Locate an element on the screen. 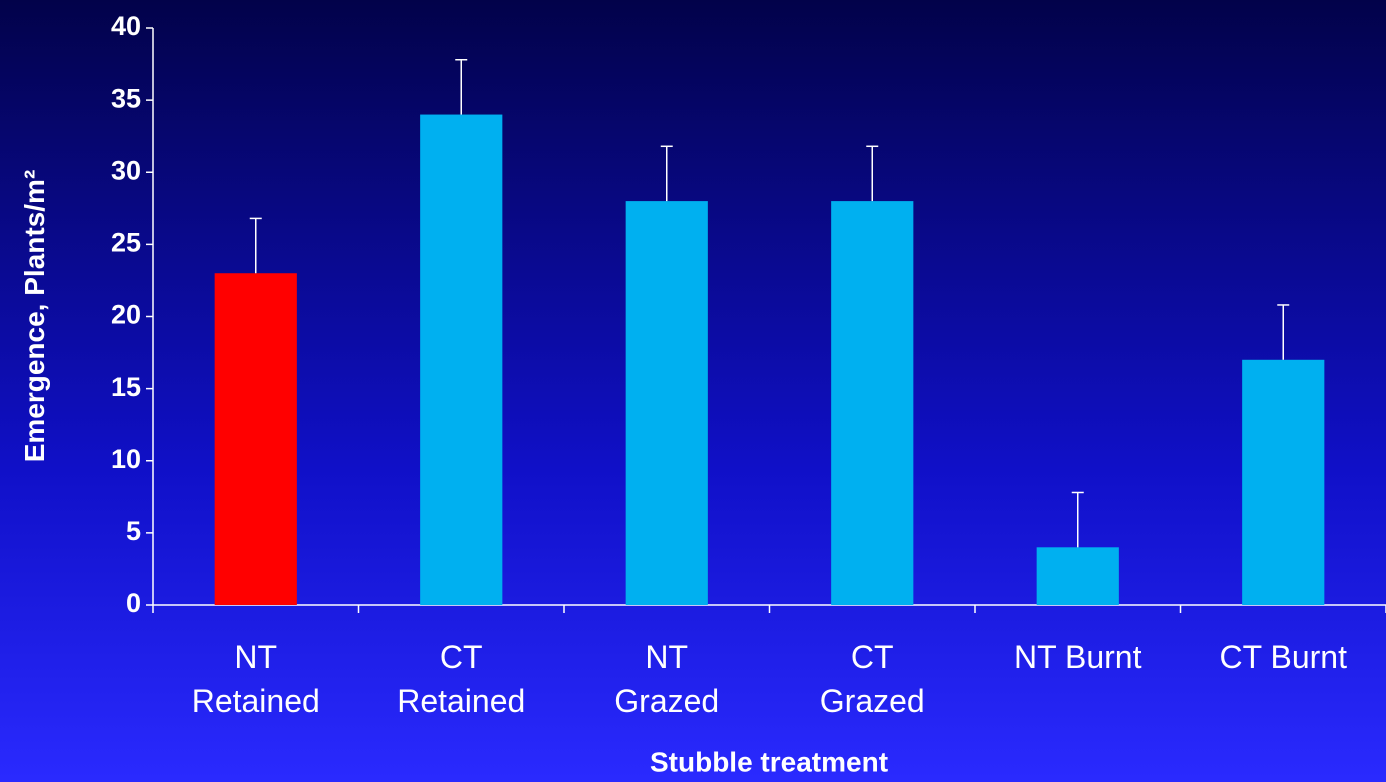  y-tick-label: 0 is located at coordinates (133, 603).